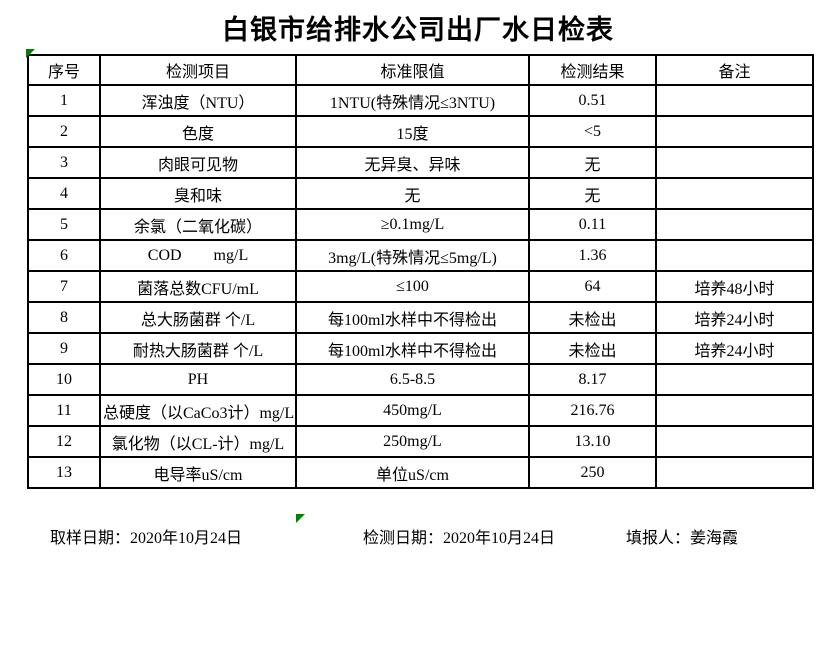 The width and height of the screenshot is (836, 669). I want to click on cell-standard: 单位uS/cm, so click(412, 472).